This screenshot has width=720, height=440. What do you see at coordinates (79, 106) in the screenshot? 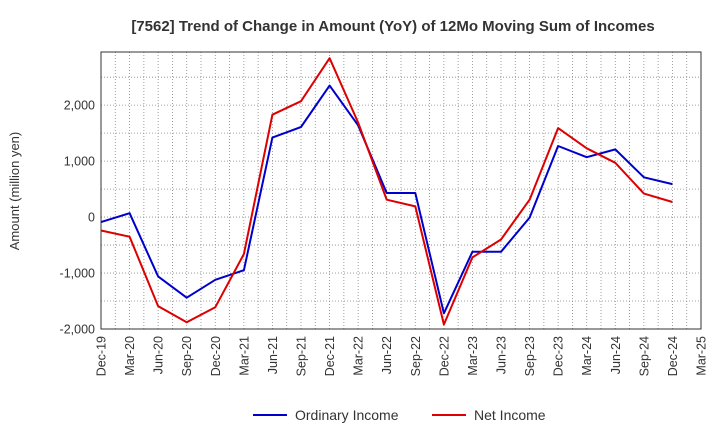
I see `y-tick-label: 2,000` at bounding box center [79, 106].